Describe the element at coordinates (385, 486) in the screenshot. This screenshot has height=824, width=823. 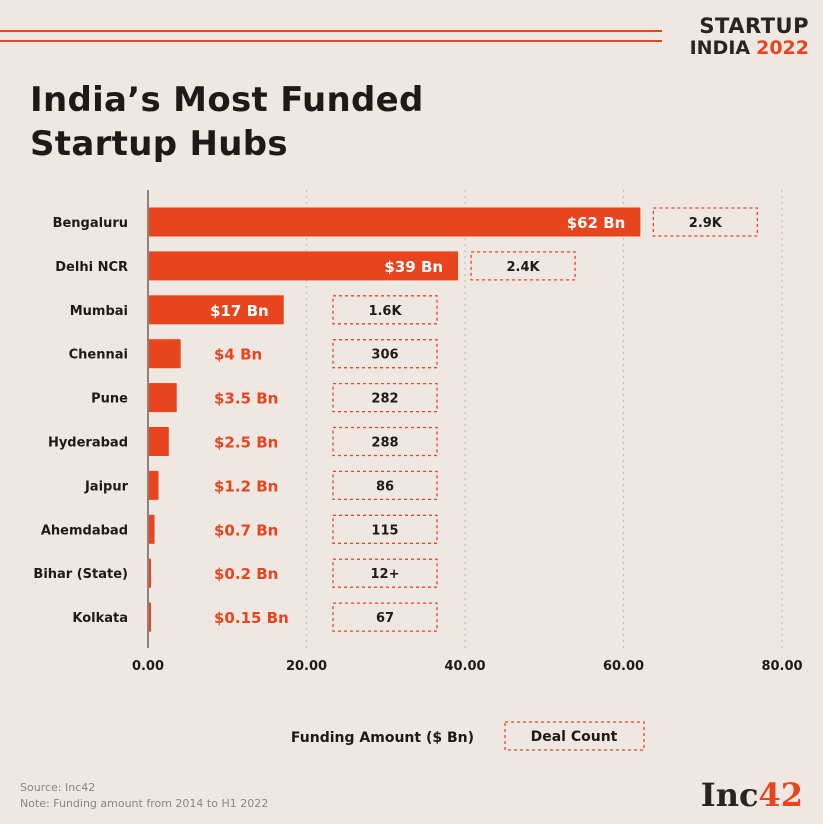
I see `deal-count-label: 86` at that location.